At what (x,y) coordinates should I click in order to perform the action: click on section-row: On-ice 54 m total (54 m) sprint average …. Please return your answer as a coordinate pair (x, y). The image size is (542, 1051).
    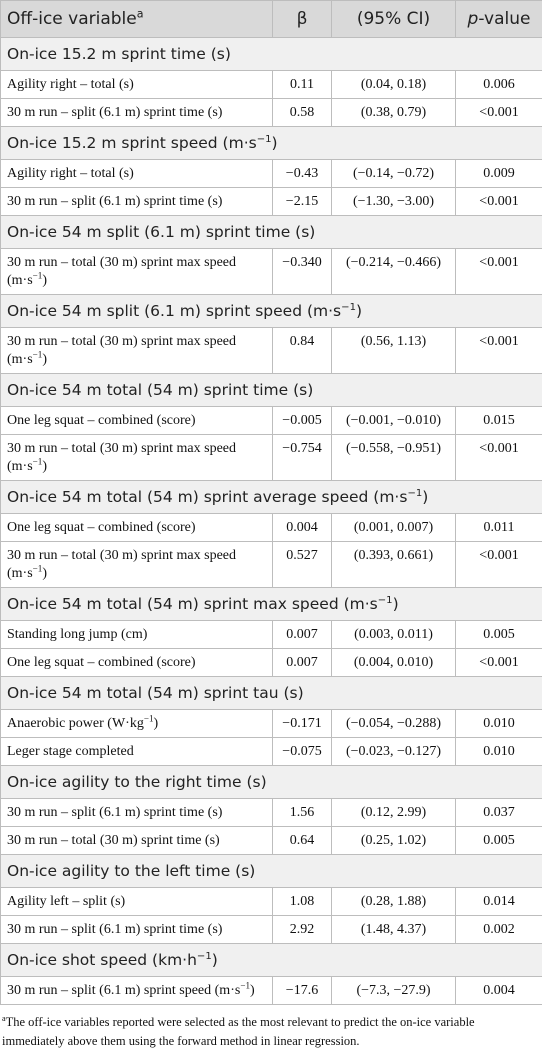
    Looking at the image, I should click on (271, 497).